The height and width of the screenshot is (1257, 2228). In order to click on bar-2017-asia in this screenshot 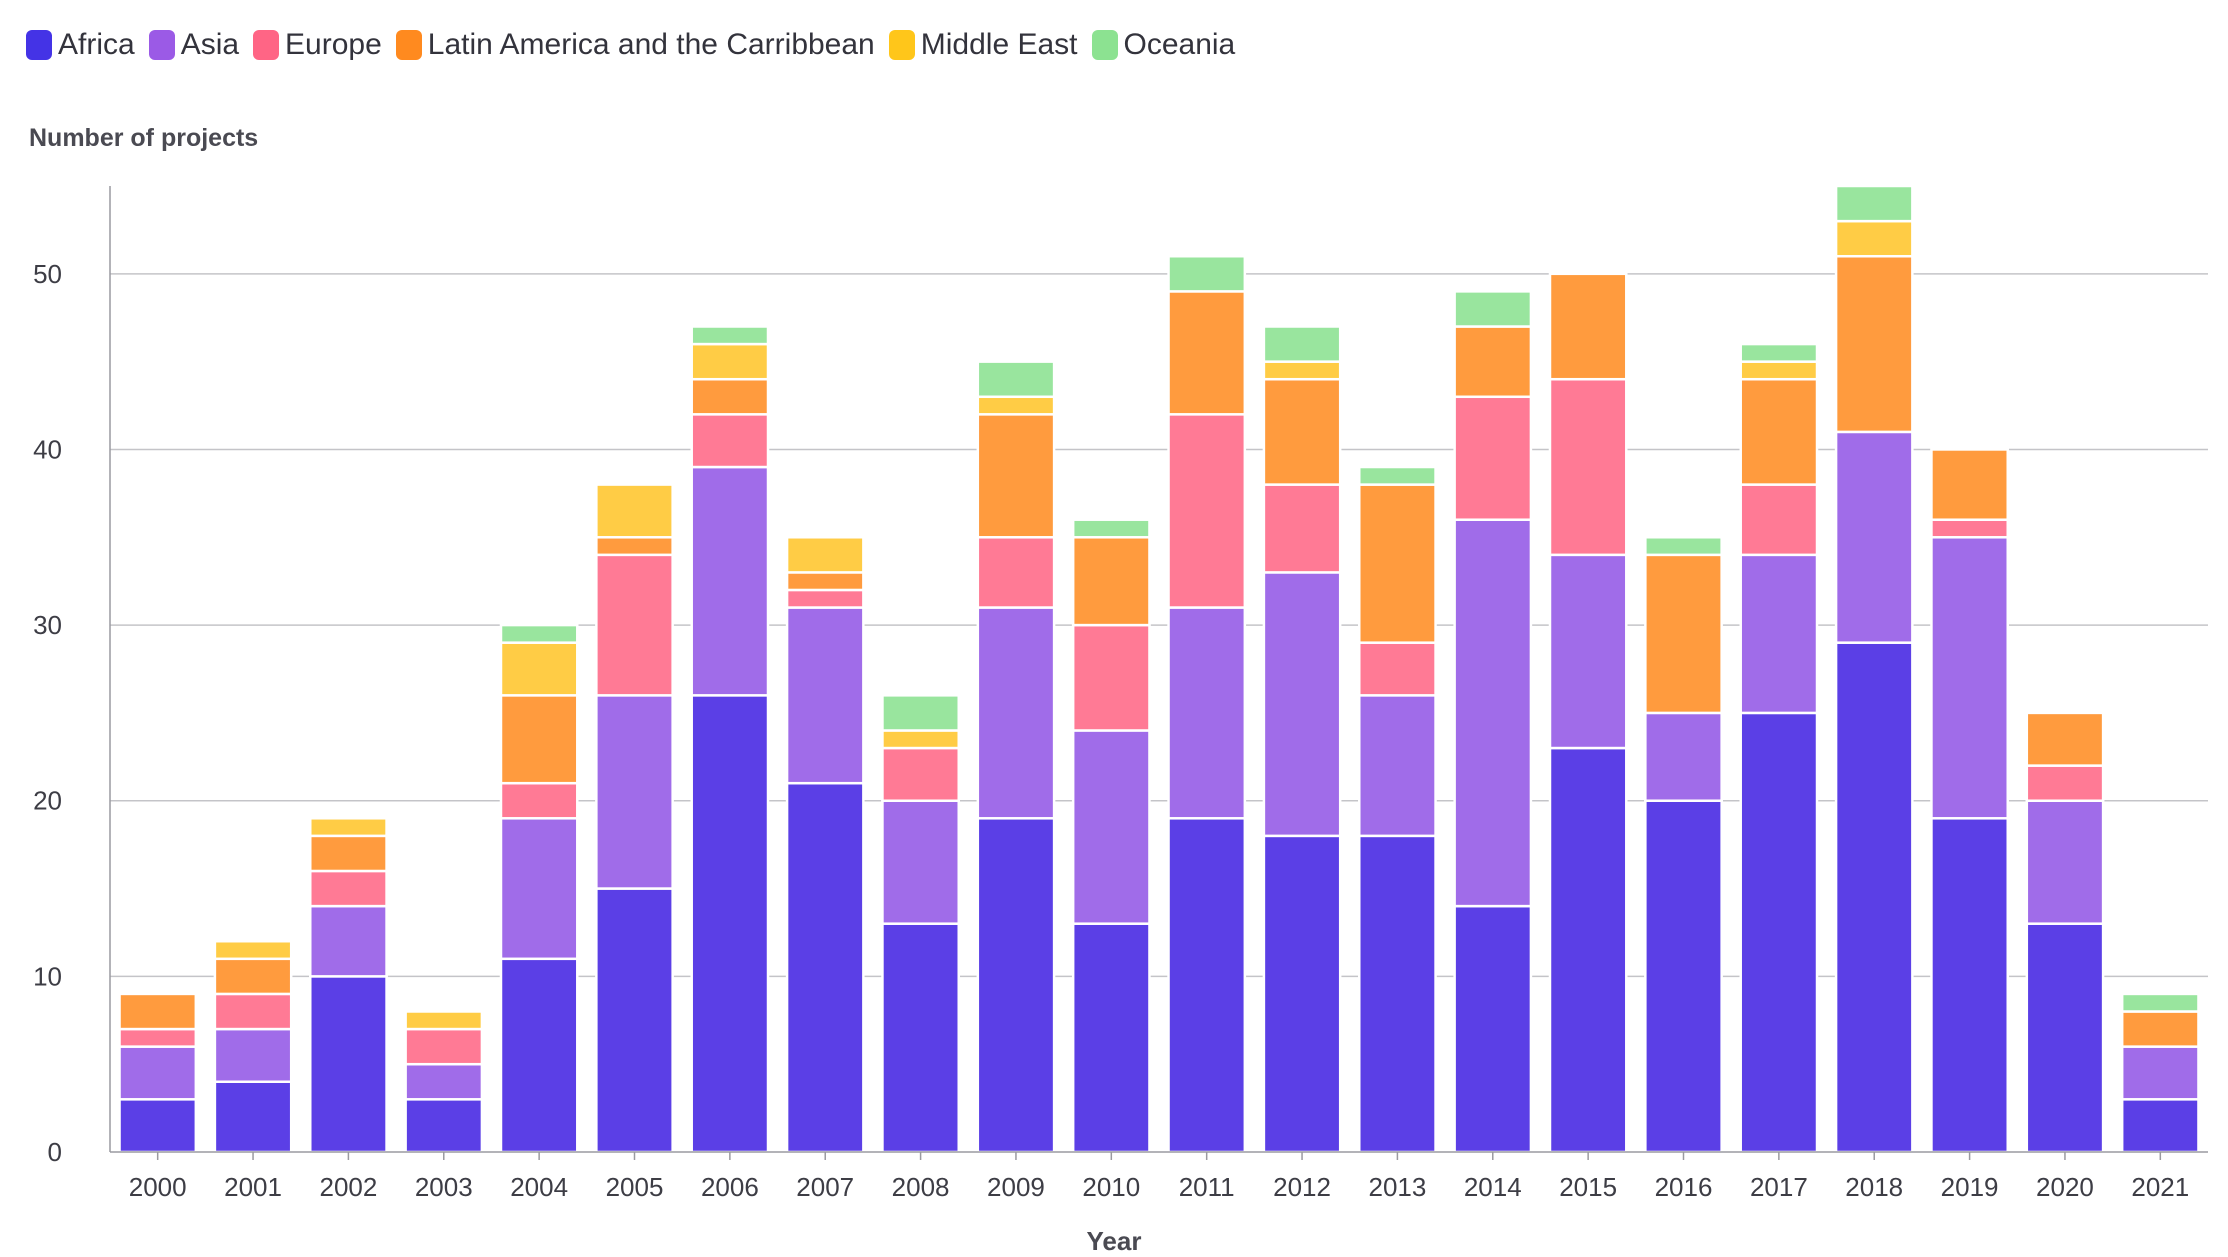, I will do `click(1779, 634)`.